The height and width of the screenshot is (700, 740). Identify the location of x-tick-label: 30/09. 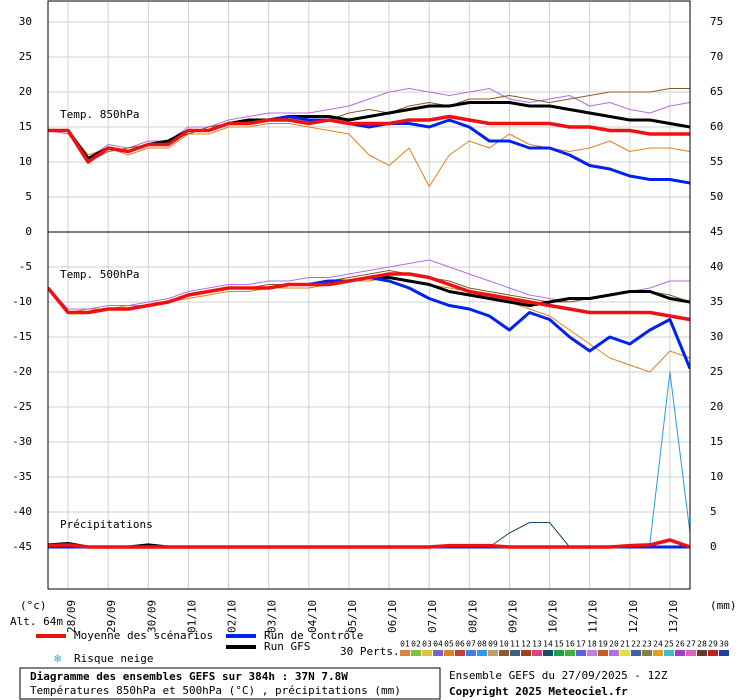
(151, 616).